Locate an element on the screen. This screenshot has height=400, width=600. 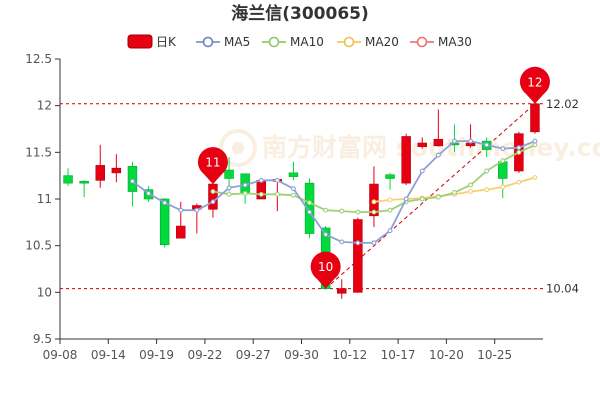
legend-label-ma30: MA30 is located at coordinates (455, 42).